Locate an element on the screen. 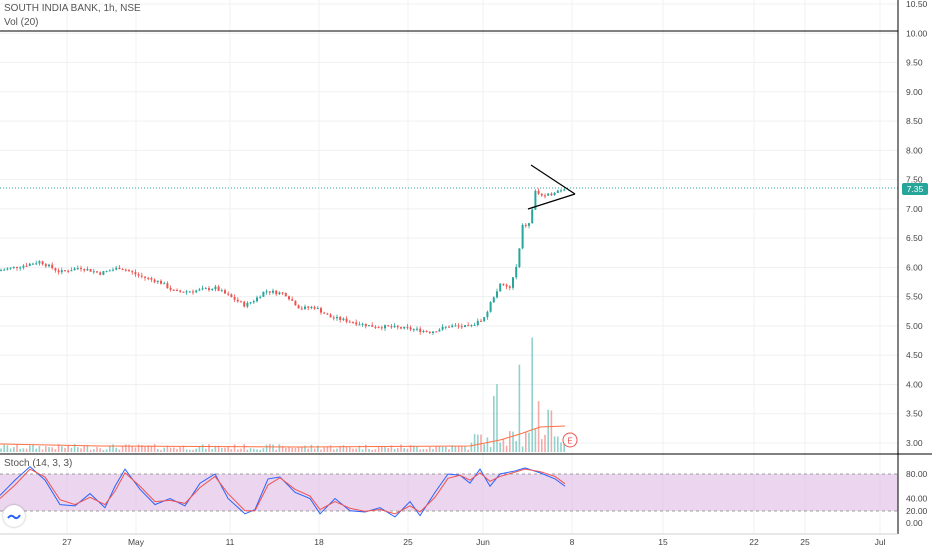  time-axis-label: 22 is located at coordinates (754, 542).